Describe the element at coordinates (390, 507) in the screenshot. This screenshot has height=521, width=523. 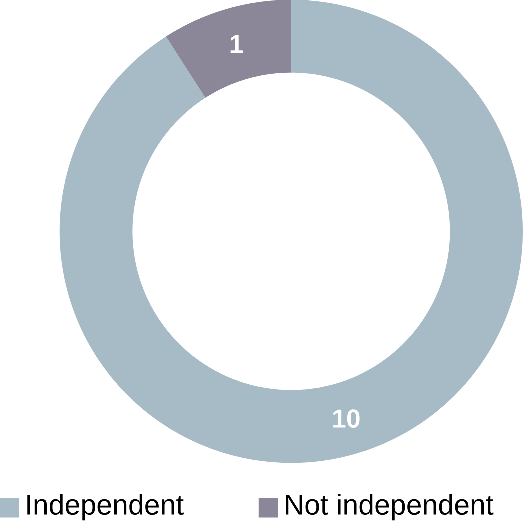
I see `legend-label: Not independent` at that location.